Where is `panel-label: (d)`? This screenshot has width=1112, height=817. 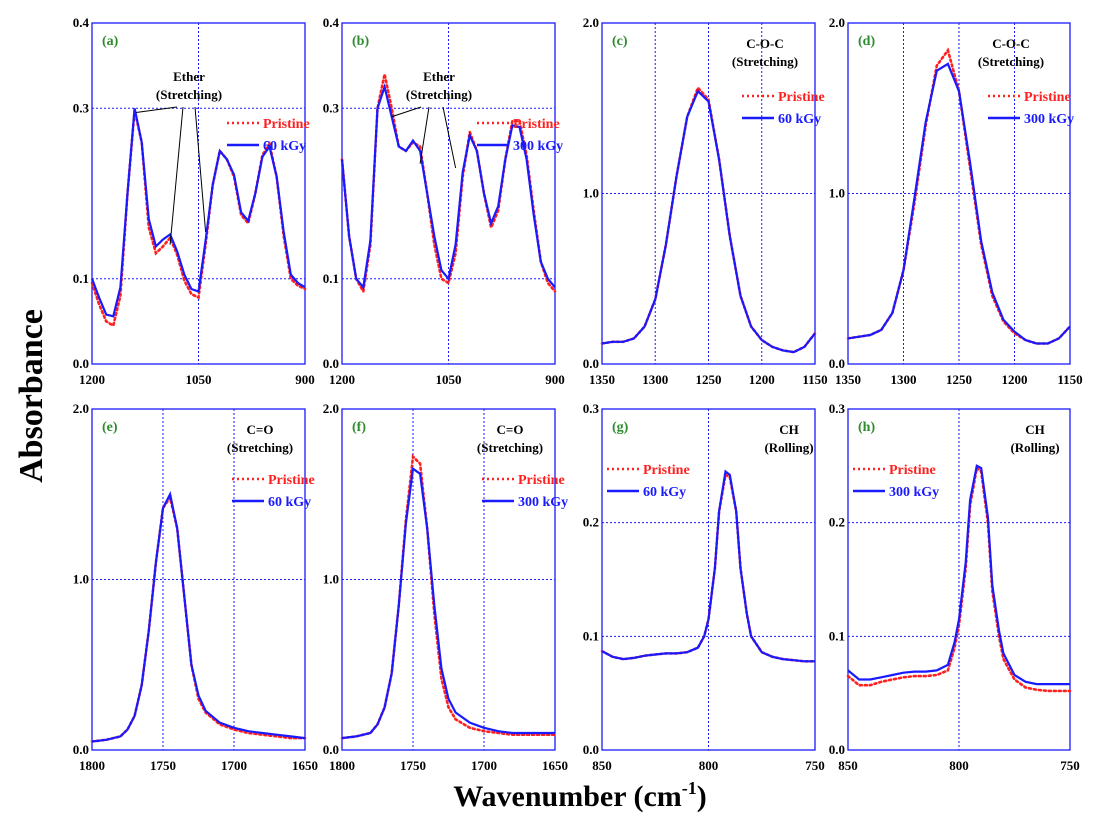 panel-label: (d) is located at coordinates (866, 41).